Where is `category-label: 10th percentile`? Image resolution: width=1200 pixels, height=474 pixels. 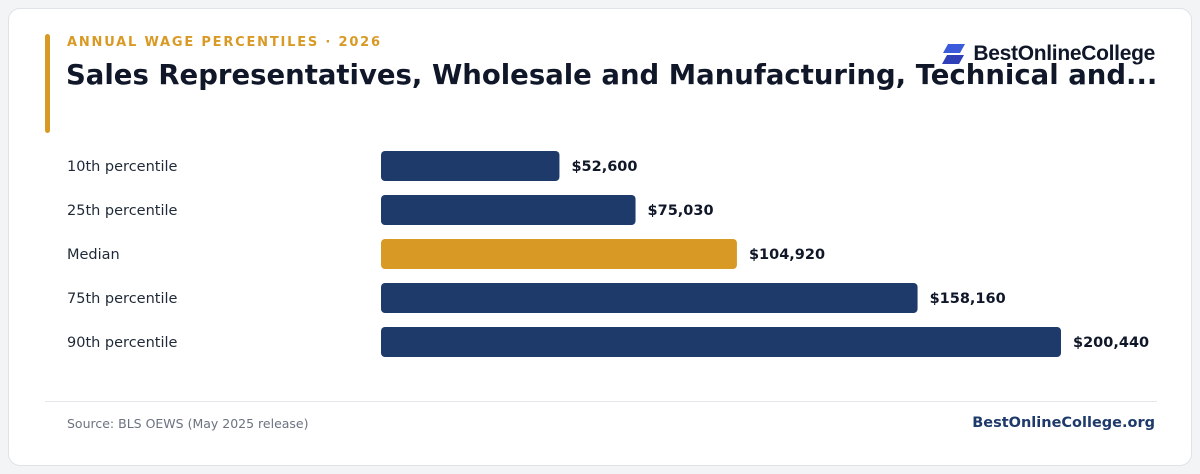
category-label: 10th percentile is located at coordinates (122, 167).